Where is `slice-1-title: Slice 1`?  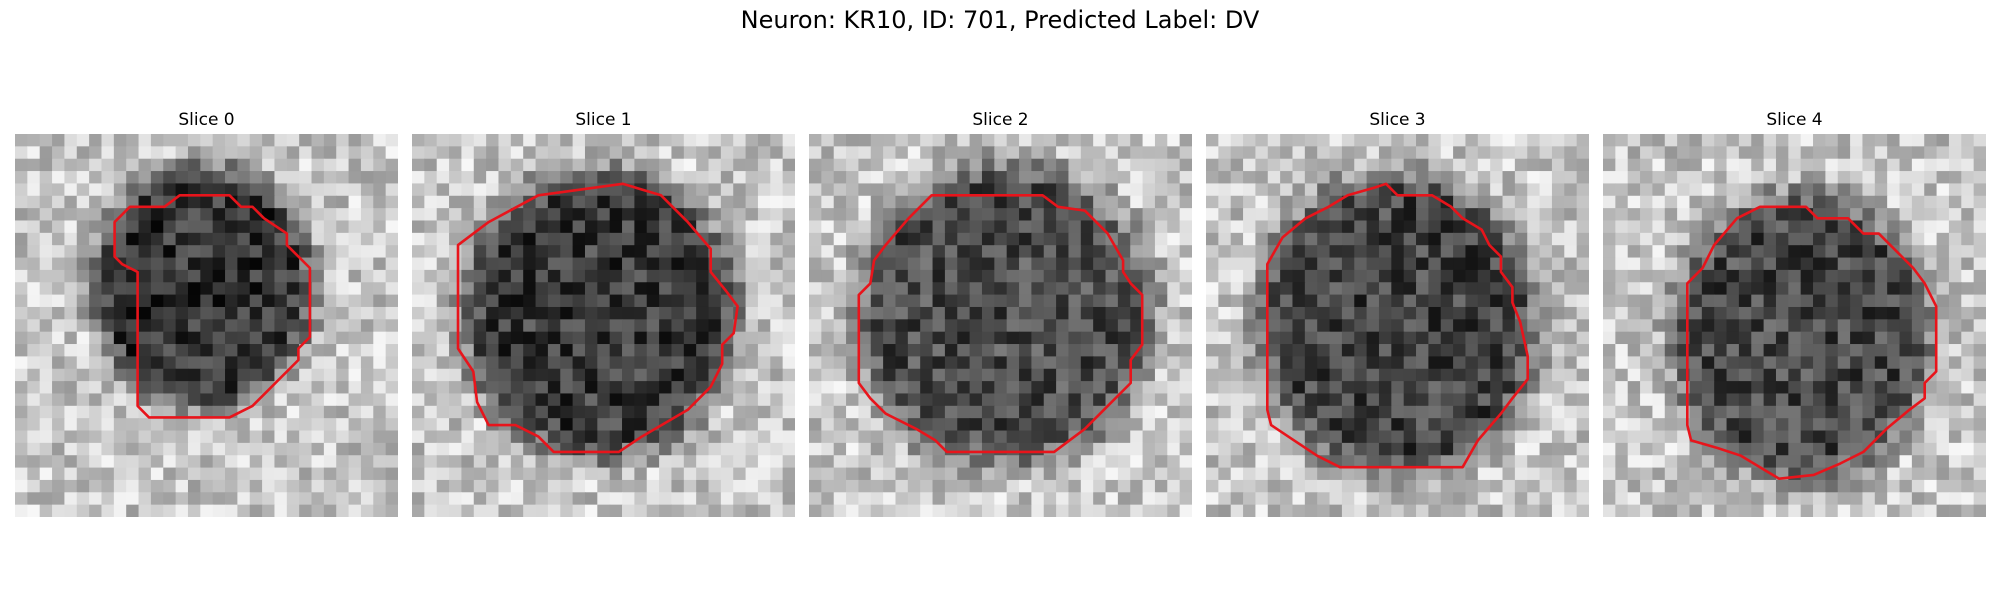 slice-1-title: Slice 1 is located at coordinates (603, 120).